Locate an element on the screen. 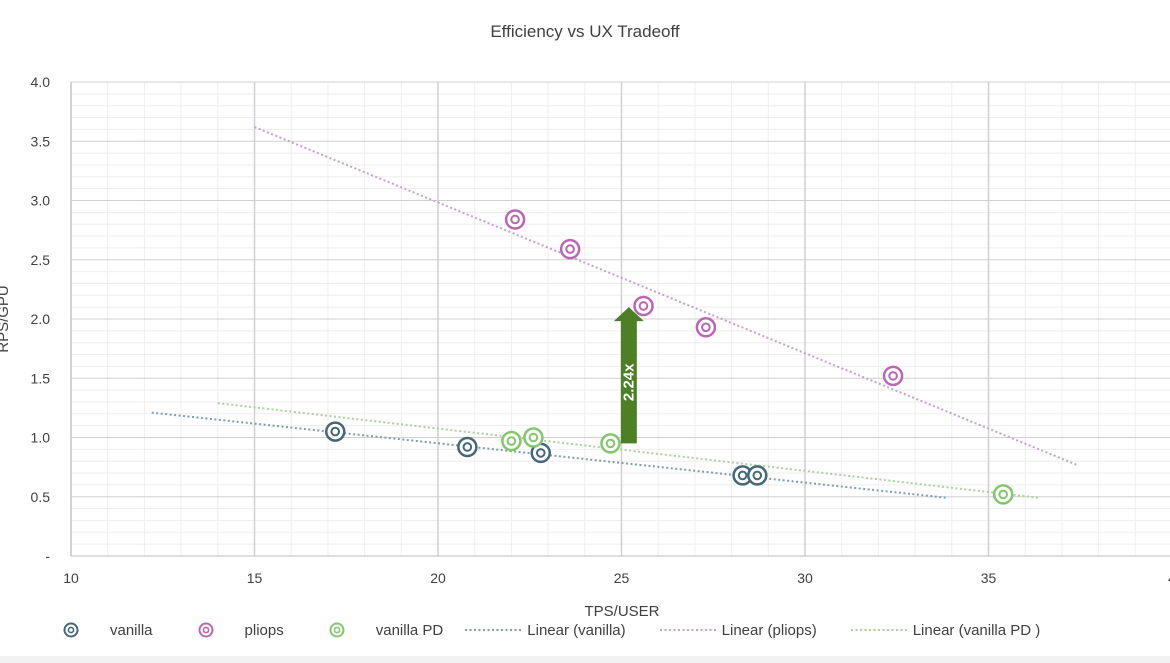  legend-item: vanilla PD is located at coordinates (386, 630).